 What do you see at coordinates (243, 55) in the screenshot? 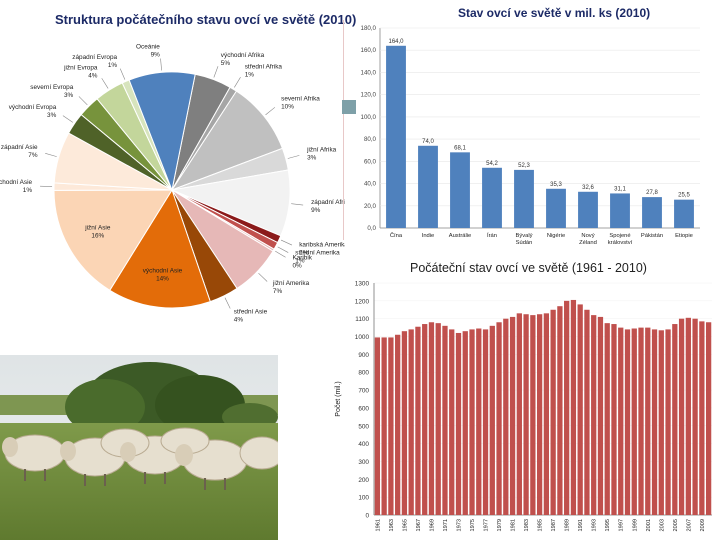
I see `pie-slice-label: východní Afrika` at bounding box center [243, 55].